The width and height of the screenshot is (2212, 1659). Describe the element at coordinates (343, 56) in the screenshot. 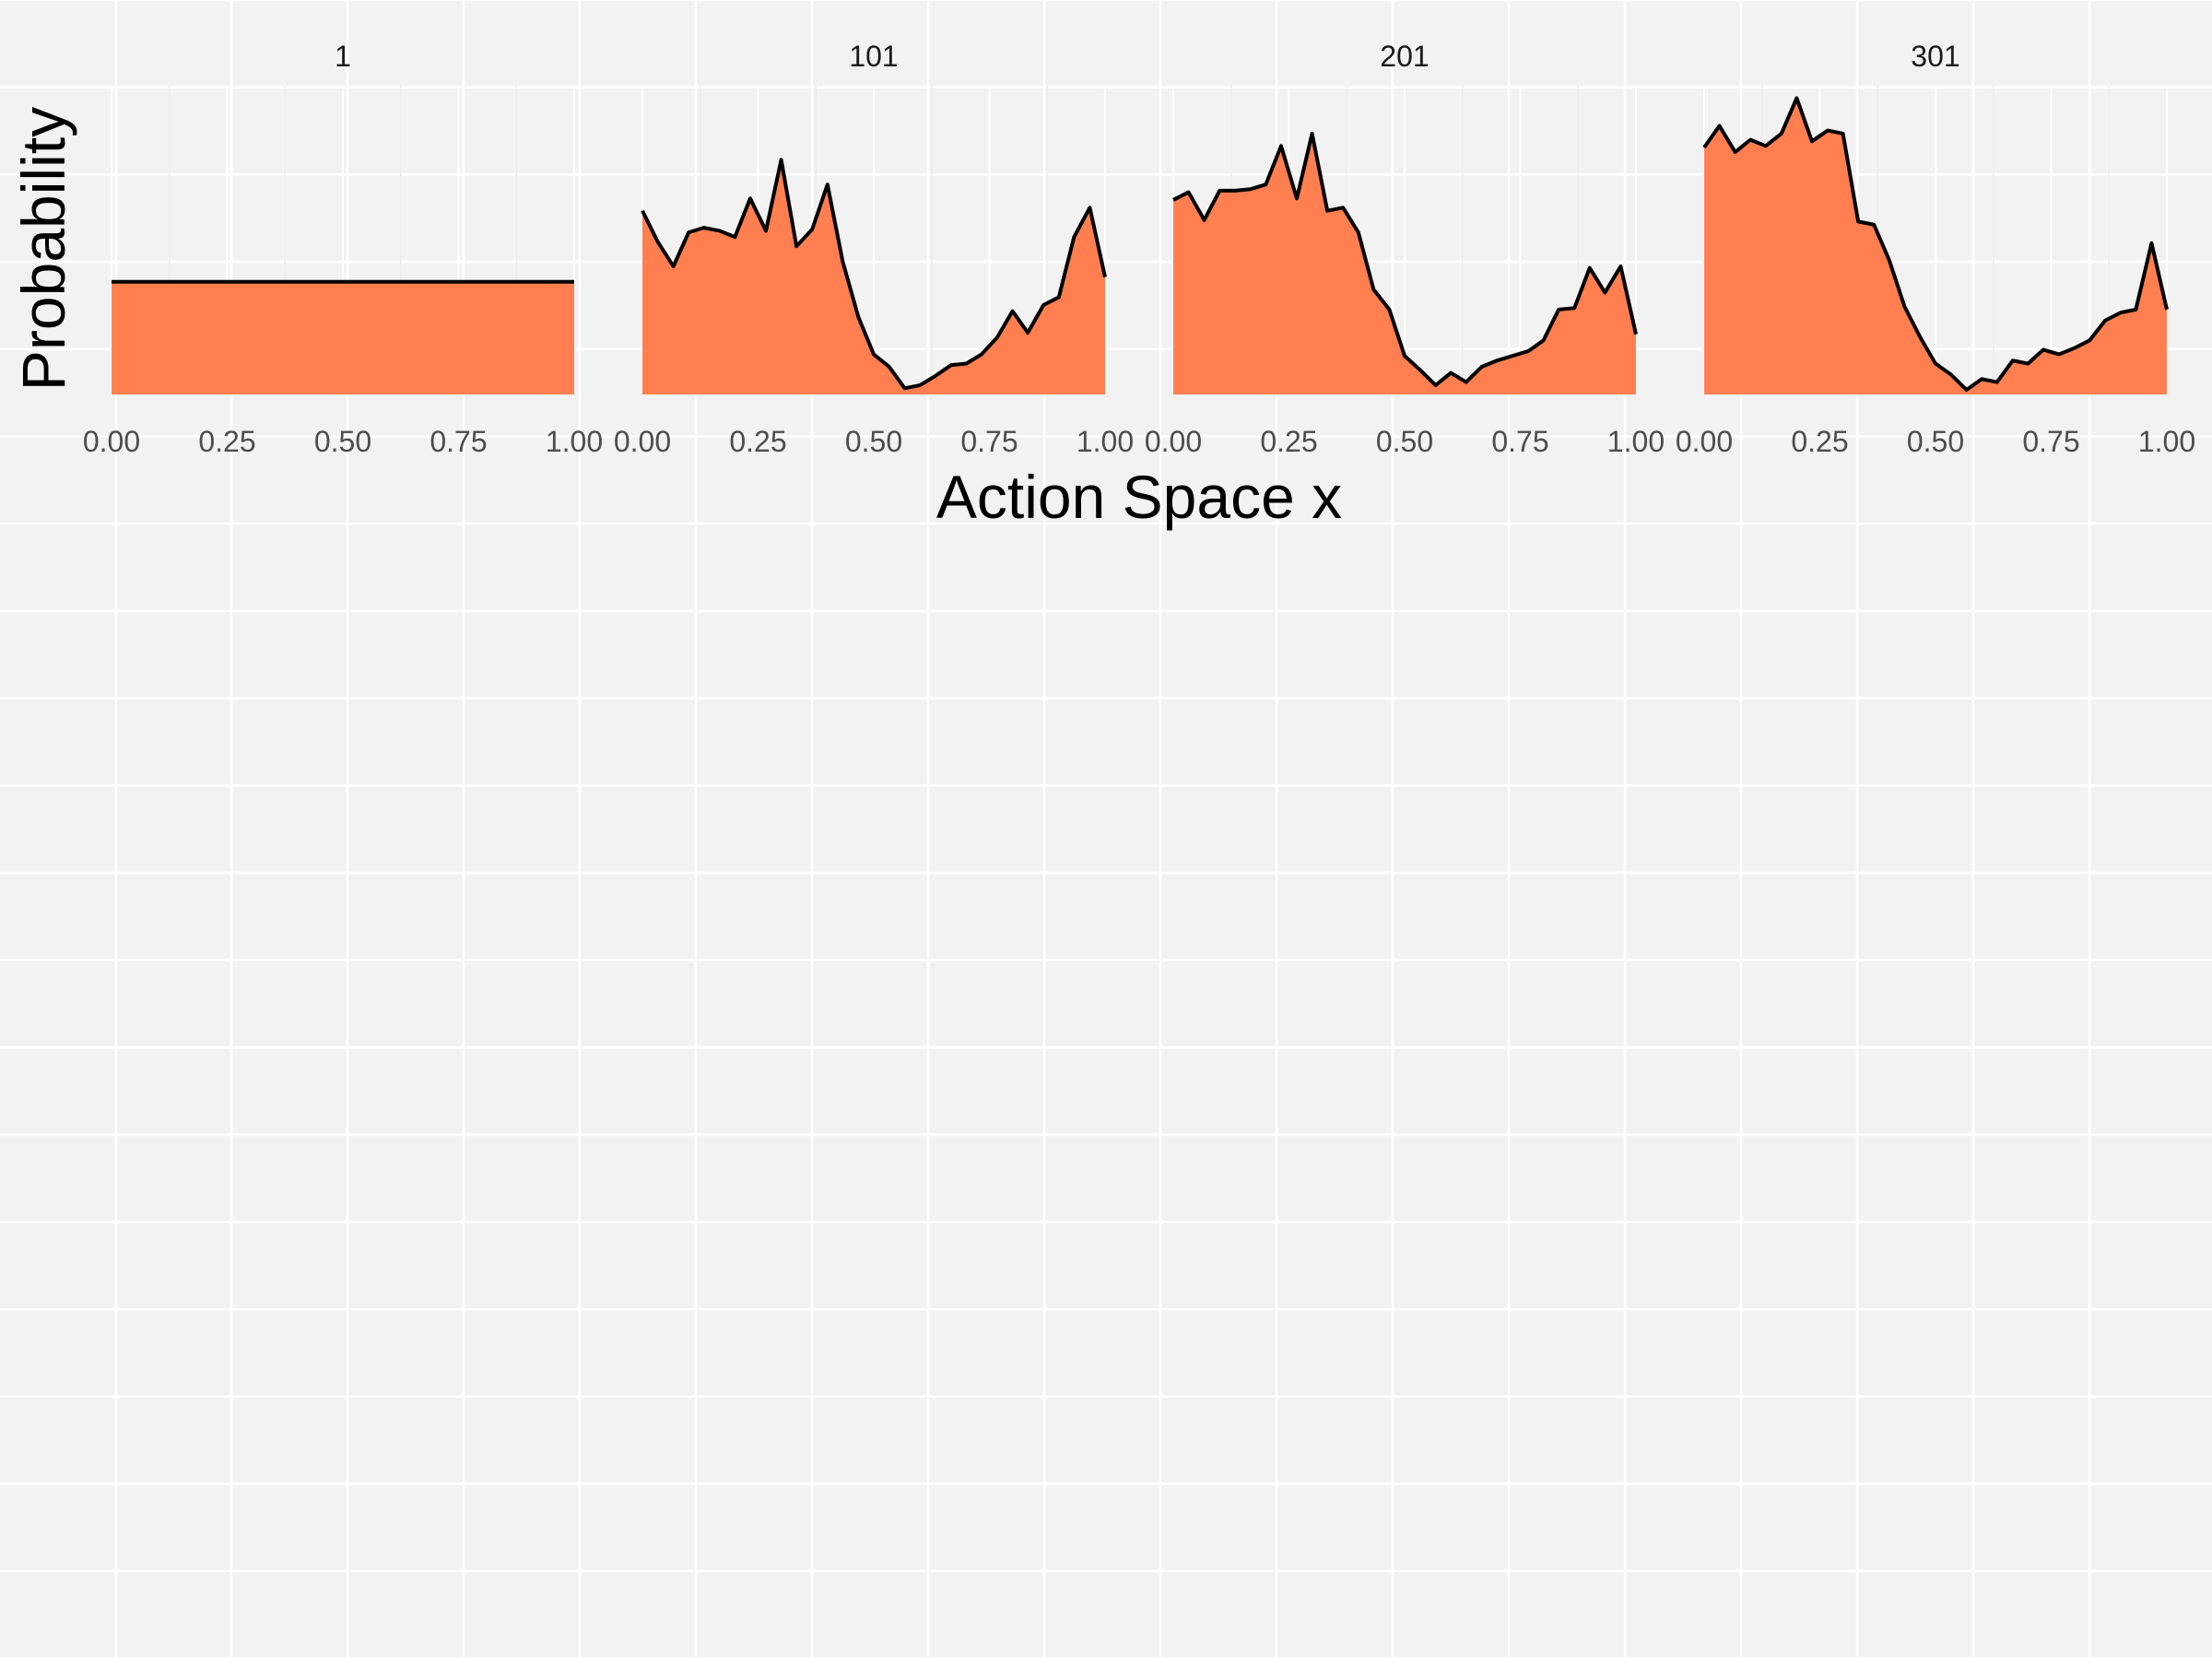

I see `panel-strip-label: 1` at that location.